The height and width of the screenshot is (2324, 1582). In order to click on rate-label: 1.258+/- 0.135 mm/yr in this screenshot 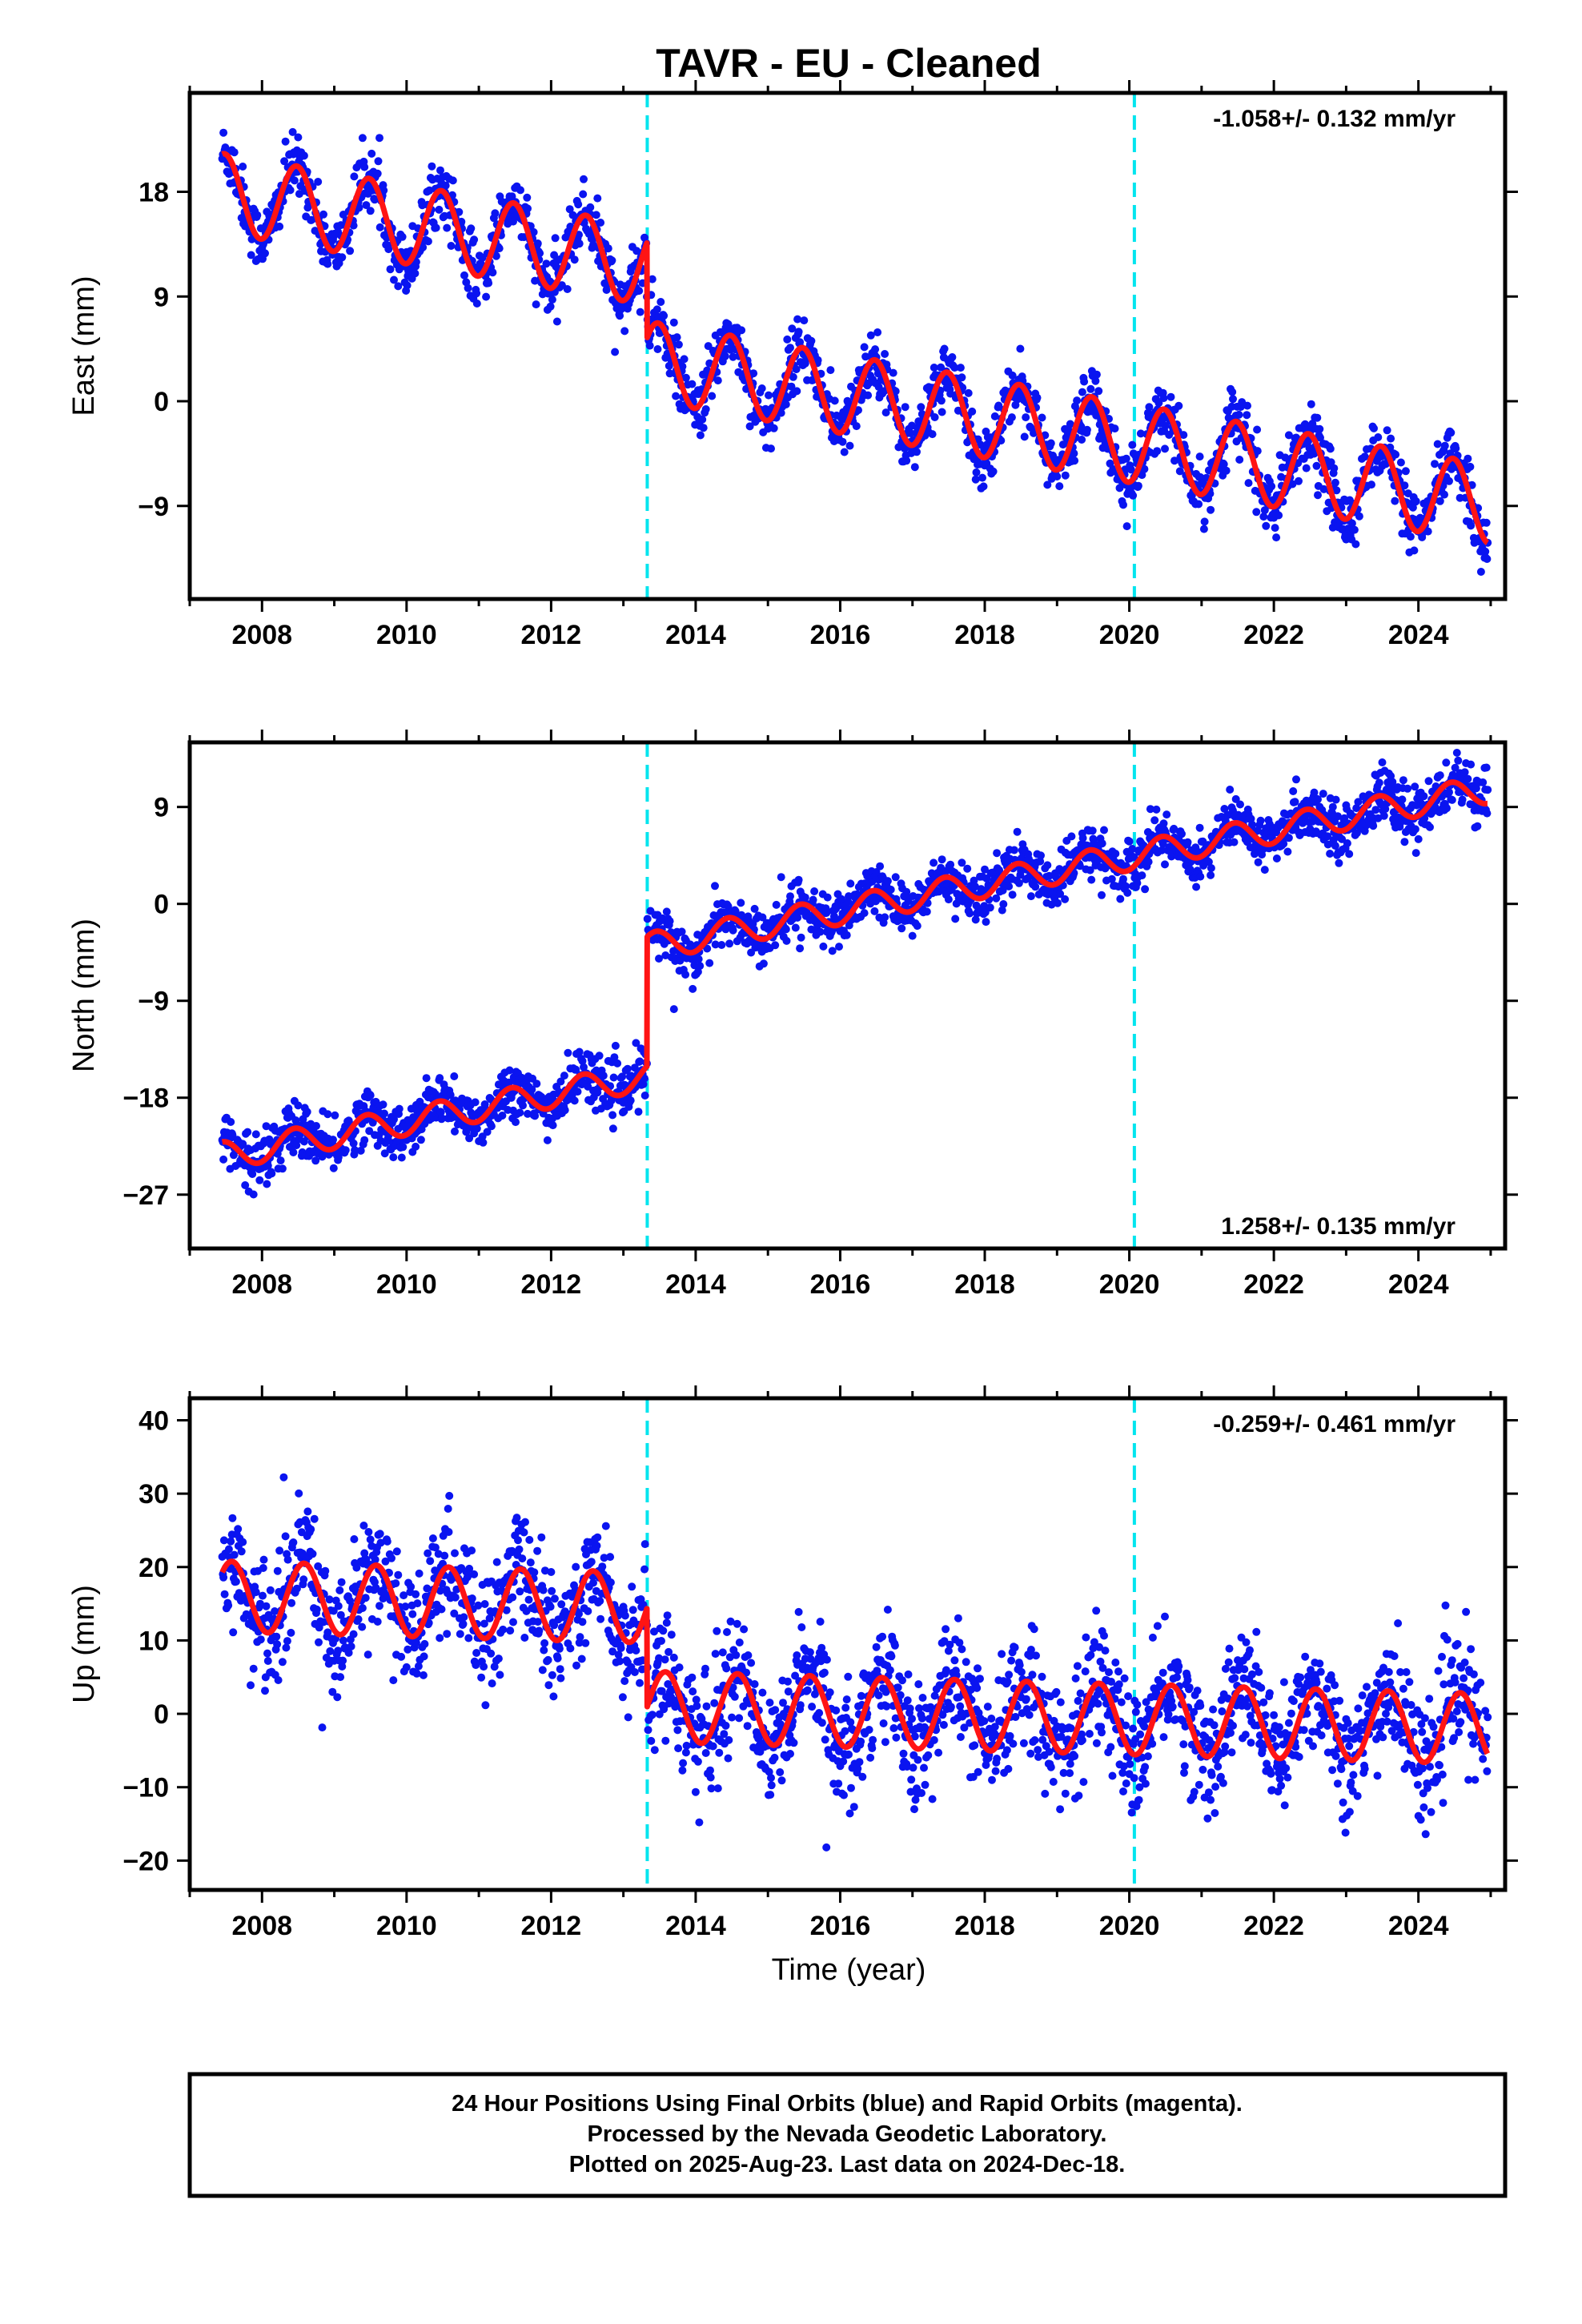, I will do `click(1338, 1227)`.